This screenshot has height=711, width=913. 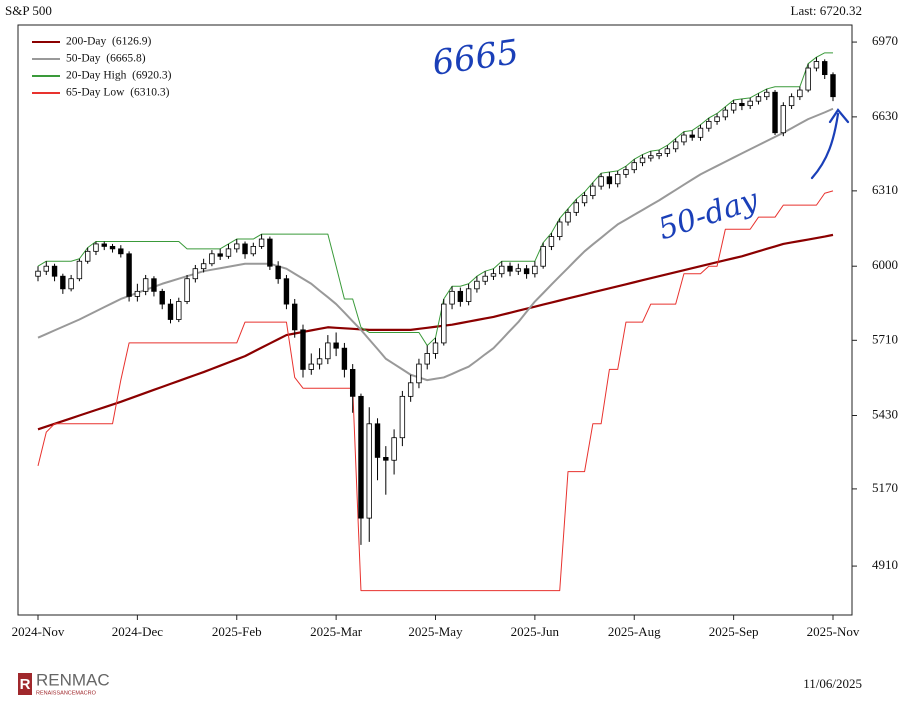 I want to click on y-tick-label: 6630, so click(x=885, y=115).